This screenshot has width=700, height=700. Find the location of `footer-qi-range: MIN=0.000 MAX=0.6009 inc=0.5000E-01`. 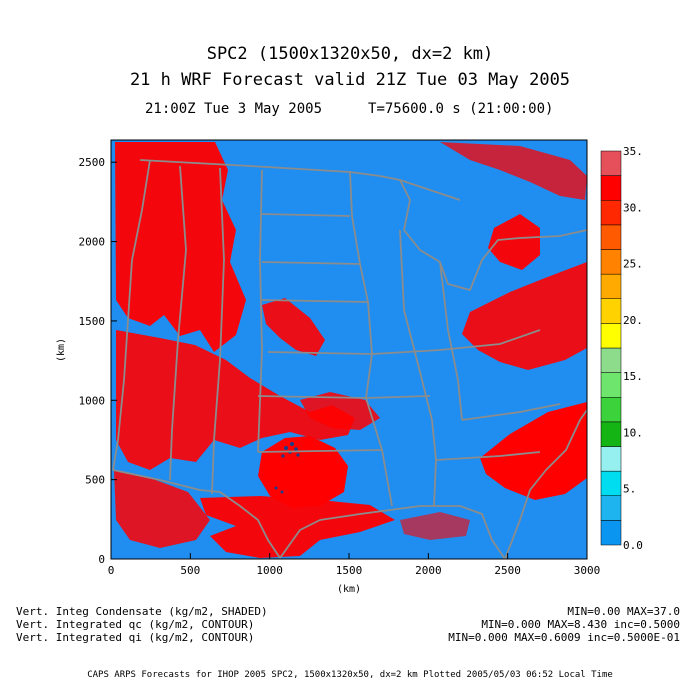

footer-qi-range: MIN=0.000 MAX=0.6009 inc=0.5000E-01 is located at coordinates (564, 637).